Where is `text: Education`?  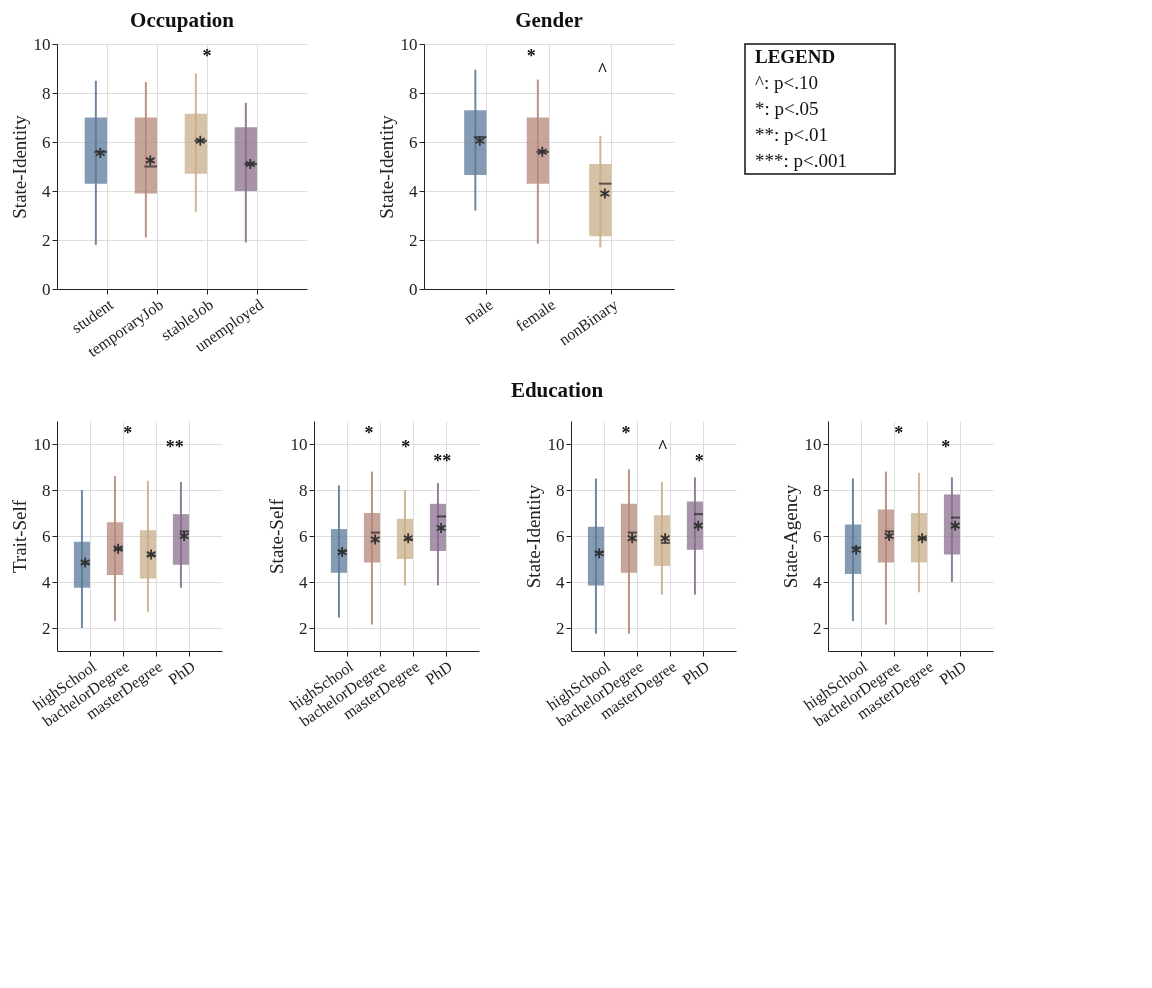
text: Education is located at coordinates (557, 390).